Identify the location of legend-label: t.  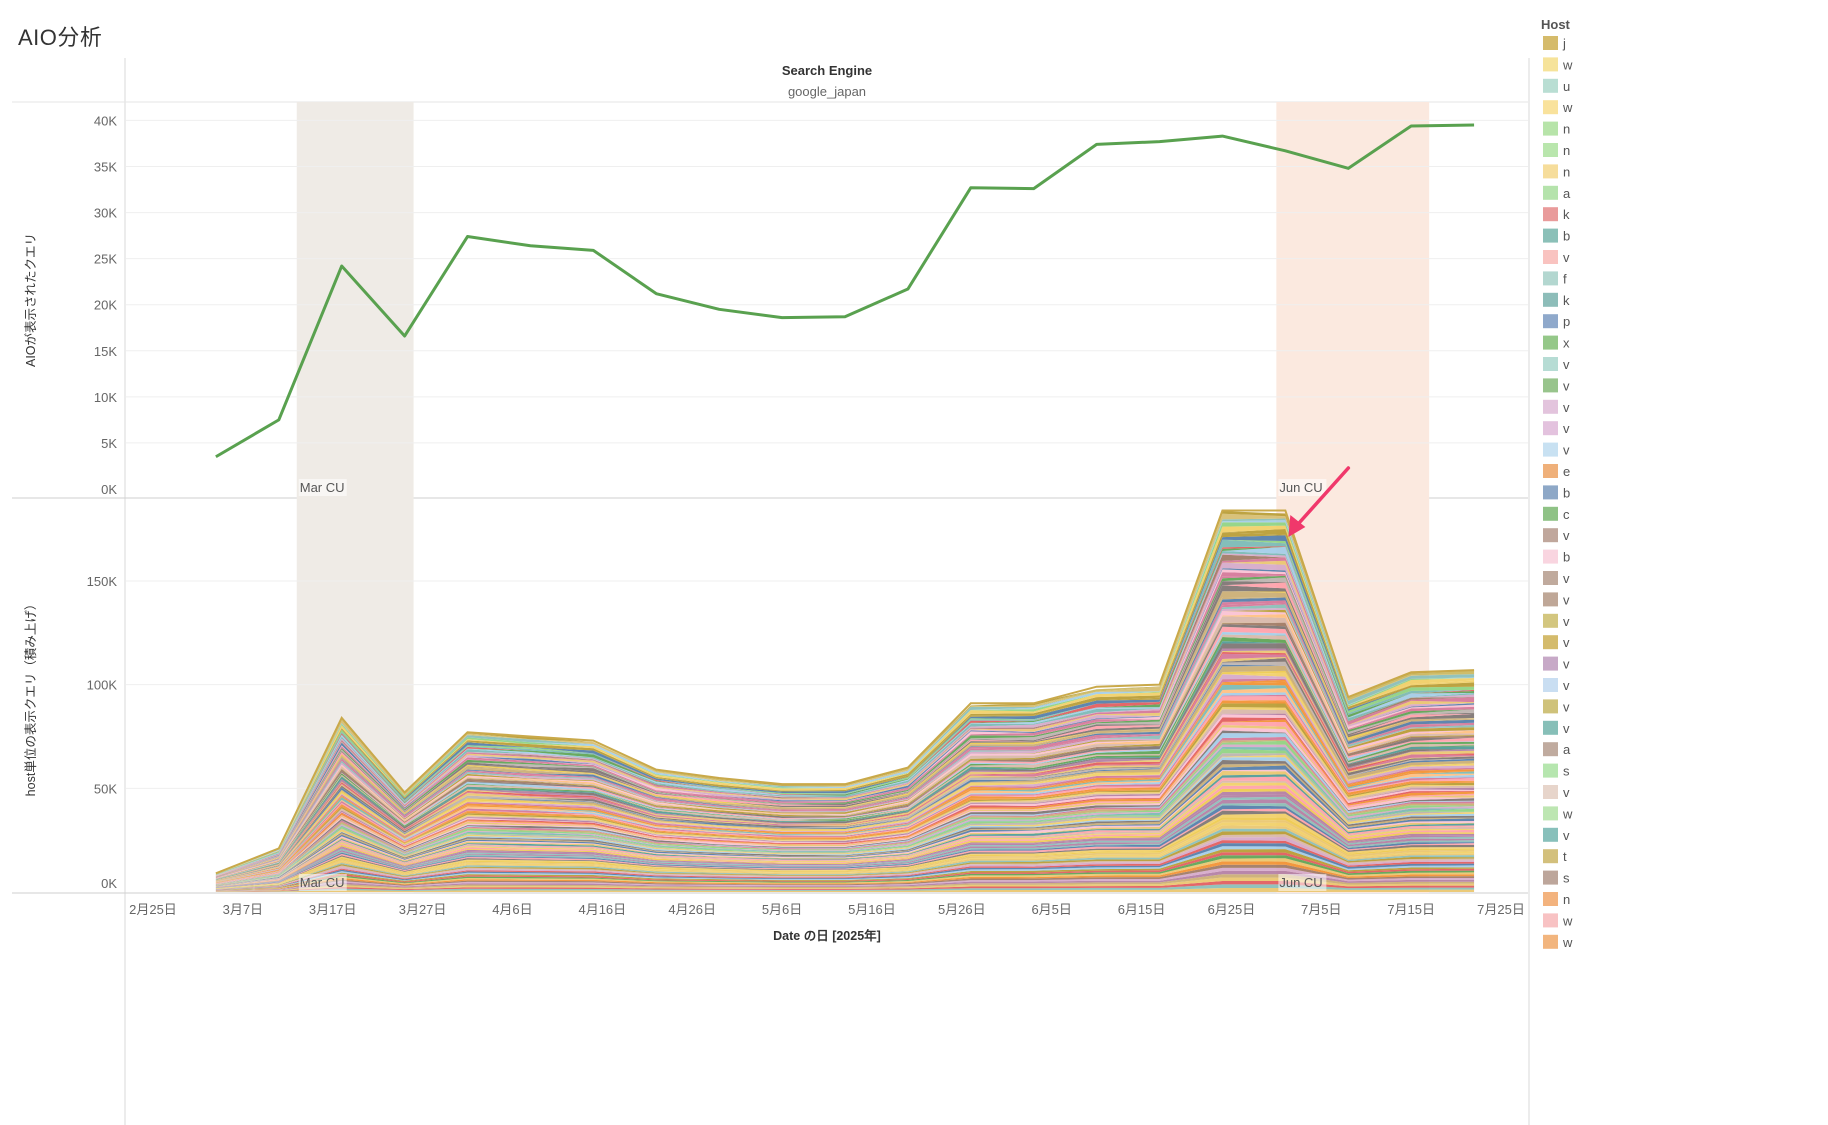
(1565, 856).